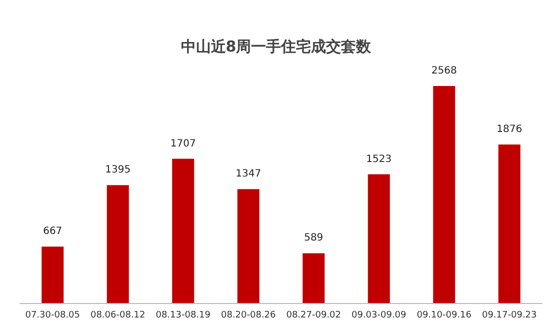 Image resolution: width=552 pixels, height=332 pixels. Describe the element at coordinates (509, 129) in the screenshot. I see `data-label: 1876` at that location.